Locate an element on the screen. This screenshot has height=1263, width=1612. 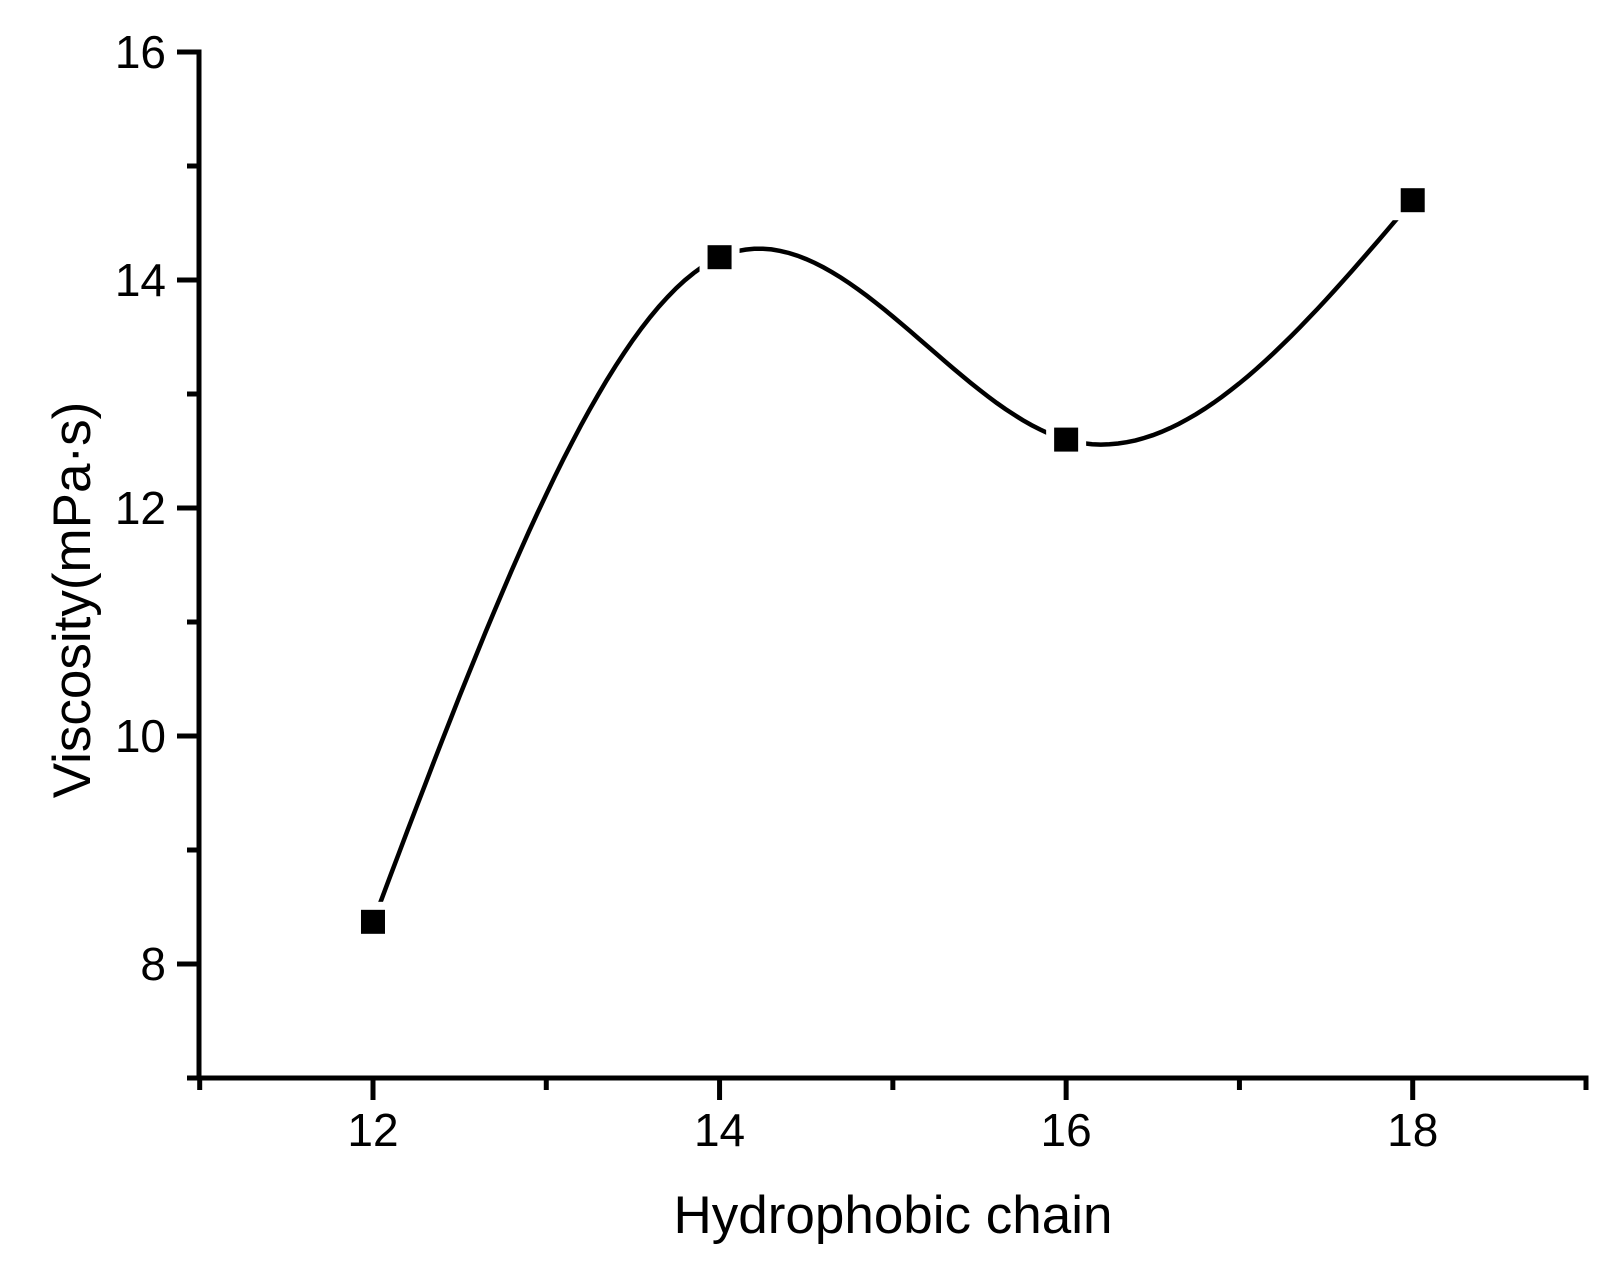
y-tick-label: 8 is located at coordinates (153, 964).